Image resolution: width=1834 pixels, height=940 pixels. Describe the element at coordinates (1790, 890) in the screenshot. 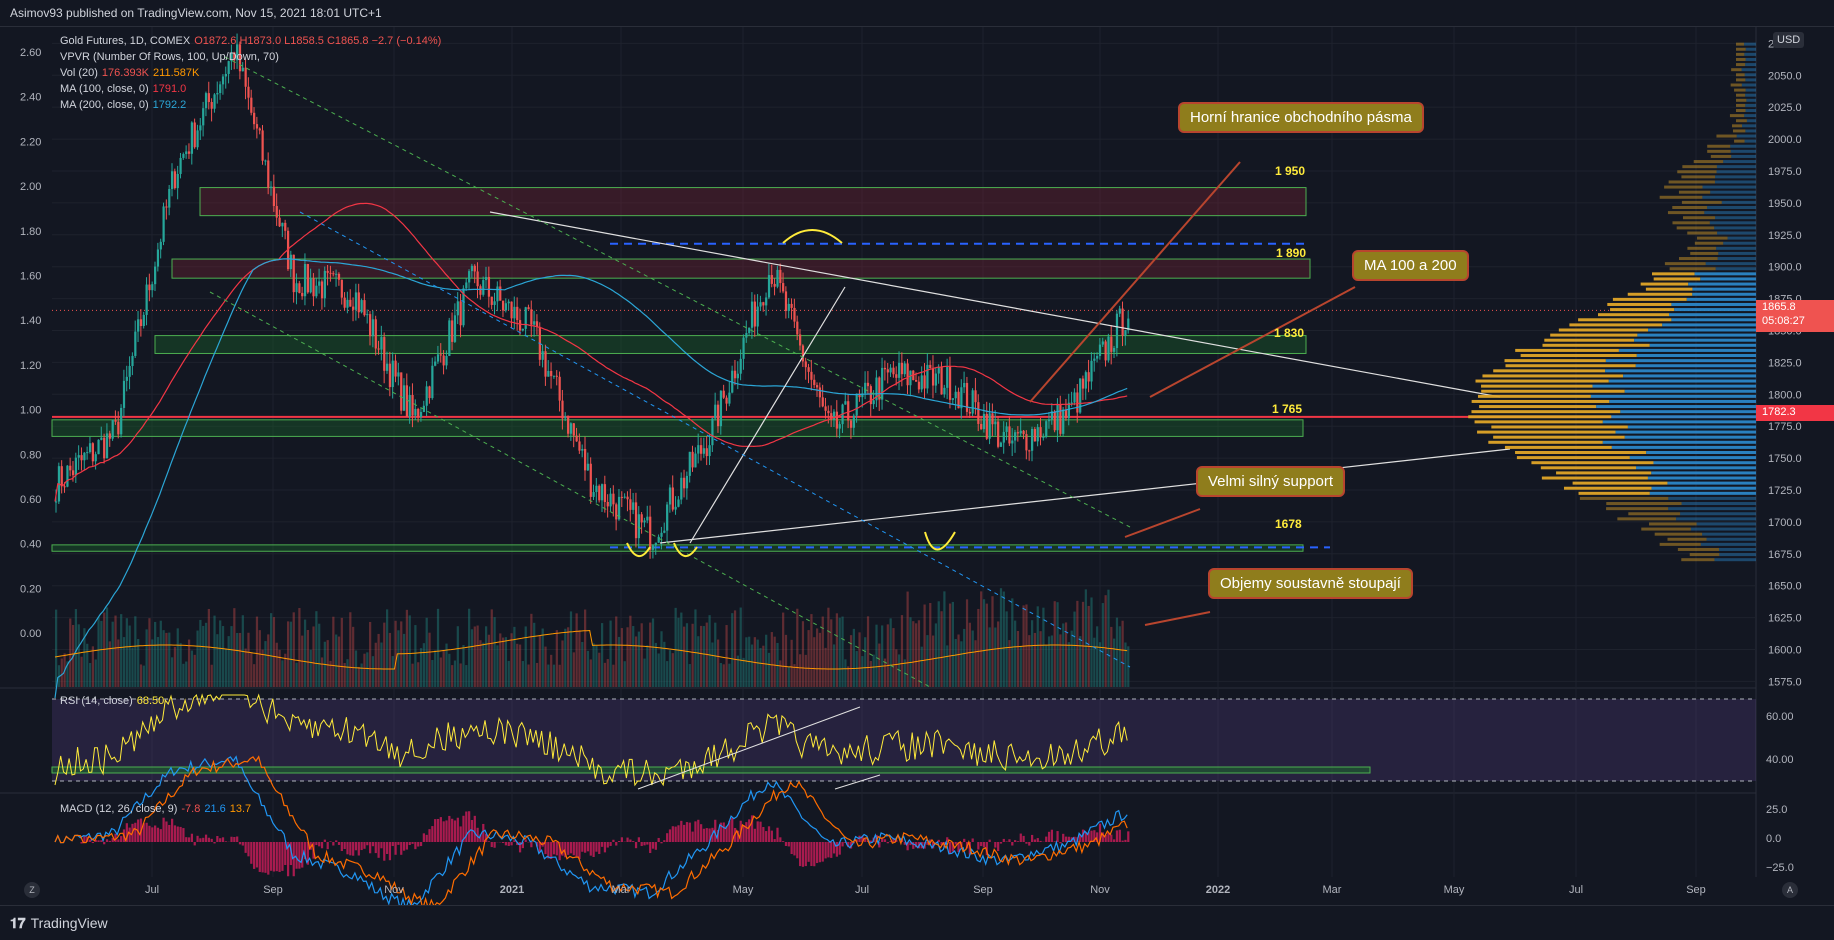

I see `auto-scale-button: A` at that location.